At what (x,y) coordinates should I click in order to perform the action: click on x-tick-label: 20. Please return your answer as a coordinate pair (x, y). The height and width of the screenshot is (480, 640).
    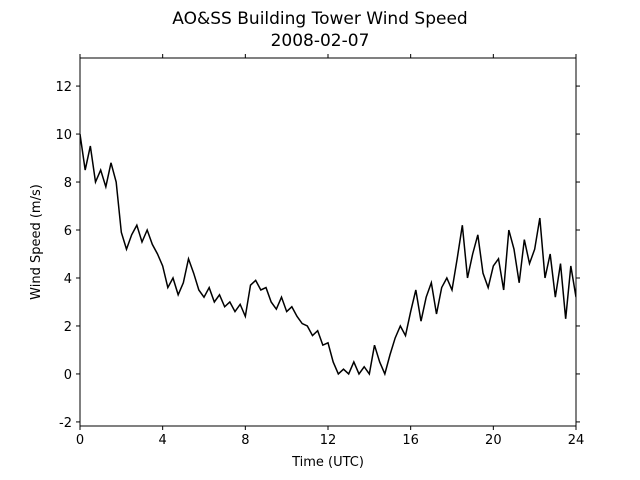
    Looking at the image, I should click on (493, 440).